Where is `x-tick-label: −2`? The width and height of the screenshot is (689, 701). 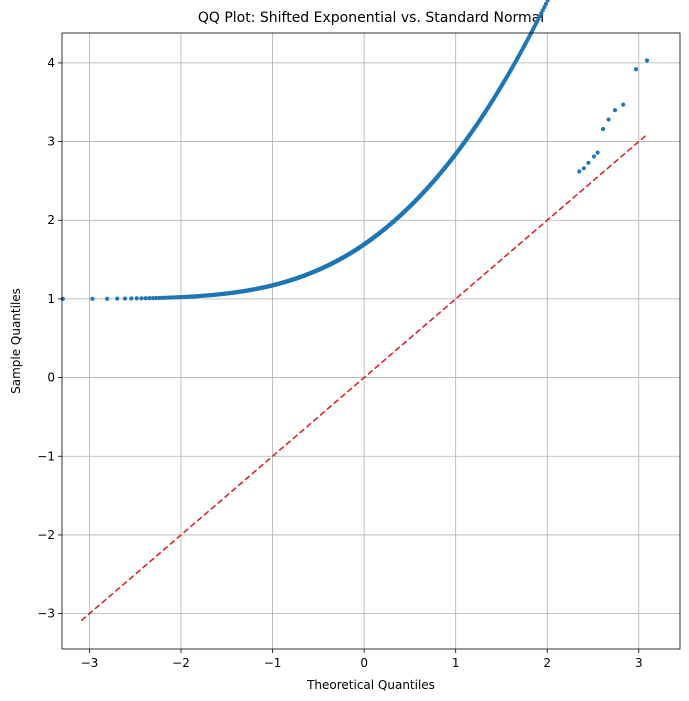
x-tick-label: −2 is located at coordinates (181, 663).